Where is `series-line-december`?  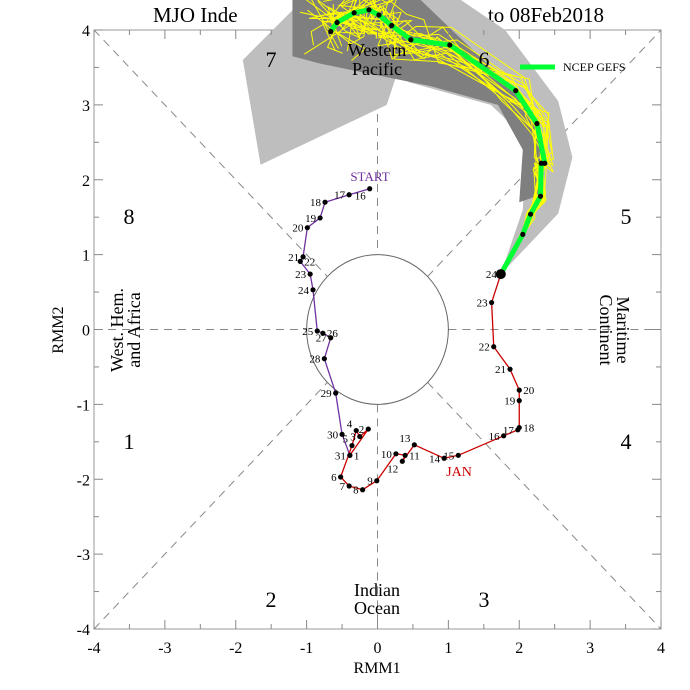
series-line-december is located at coordinates (334, 322).